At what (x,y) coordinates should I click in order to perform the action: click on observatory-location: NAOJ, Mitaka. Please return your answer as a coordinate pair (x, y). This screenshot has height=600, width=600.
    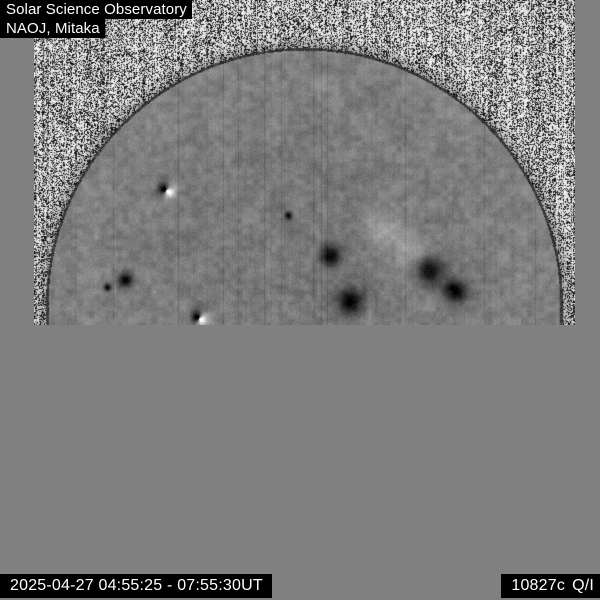
    Looking at the image, I should click on (52, 28).